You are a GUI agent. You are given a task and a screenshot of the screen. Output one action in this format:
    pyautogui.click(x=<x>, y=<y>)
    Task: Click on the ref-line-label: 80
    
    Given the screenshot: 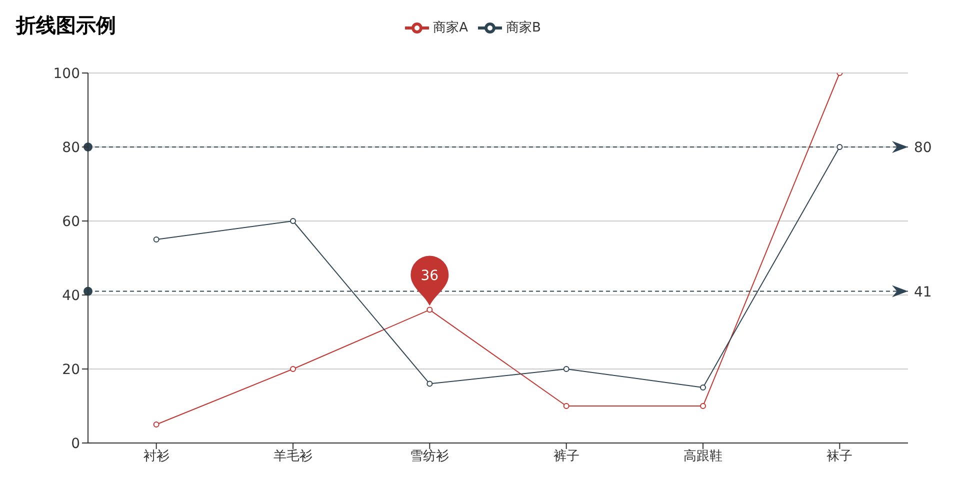 What is the action you would take?
    pyautogui.click(x=923, y=148)
    